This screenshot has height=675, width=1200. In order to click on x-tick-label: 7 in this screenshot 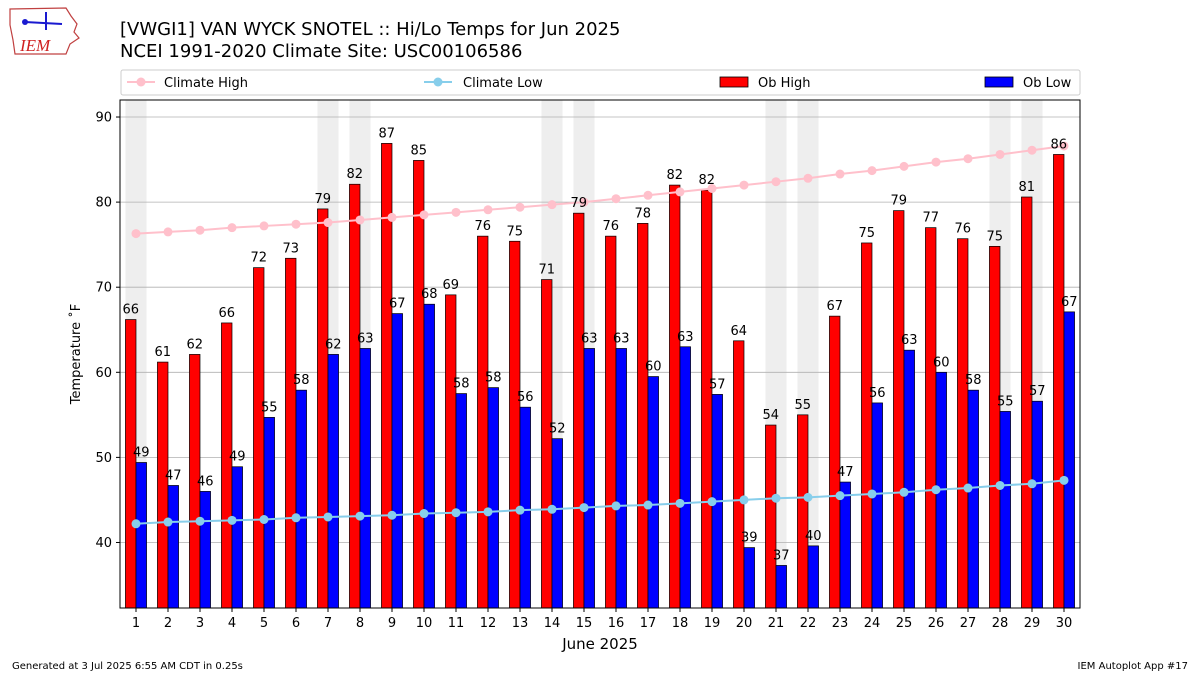, I will do `click(328, 623)`.